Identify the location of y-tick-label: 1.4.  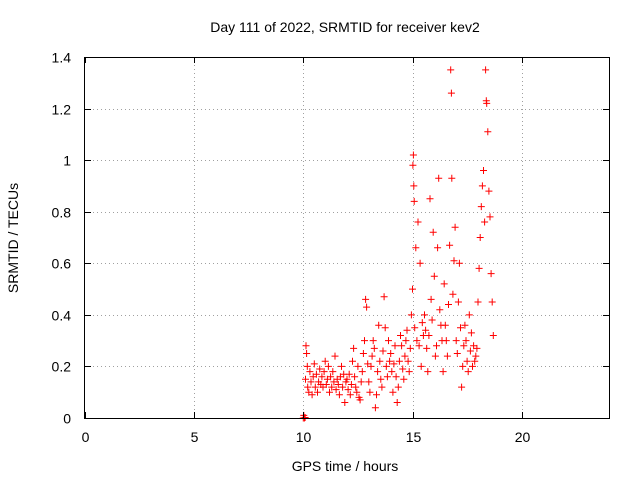
(62, 58).